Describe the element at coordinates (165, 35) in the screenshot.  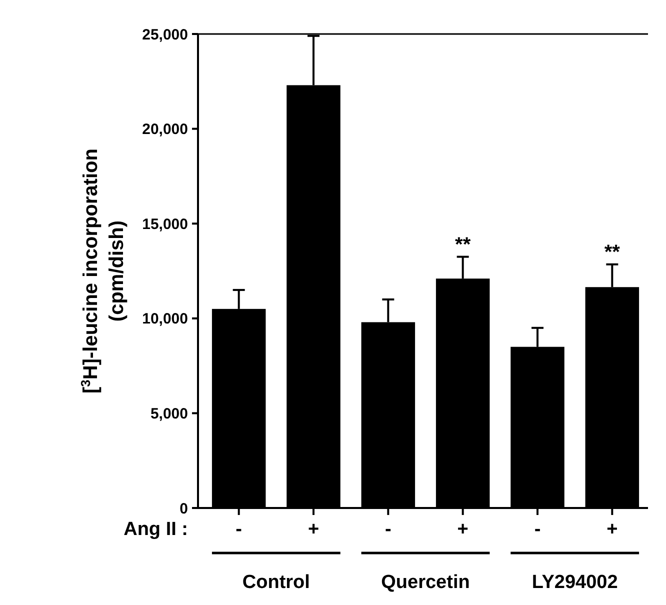
I see `y-tick-label: 25,000` at that location.